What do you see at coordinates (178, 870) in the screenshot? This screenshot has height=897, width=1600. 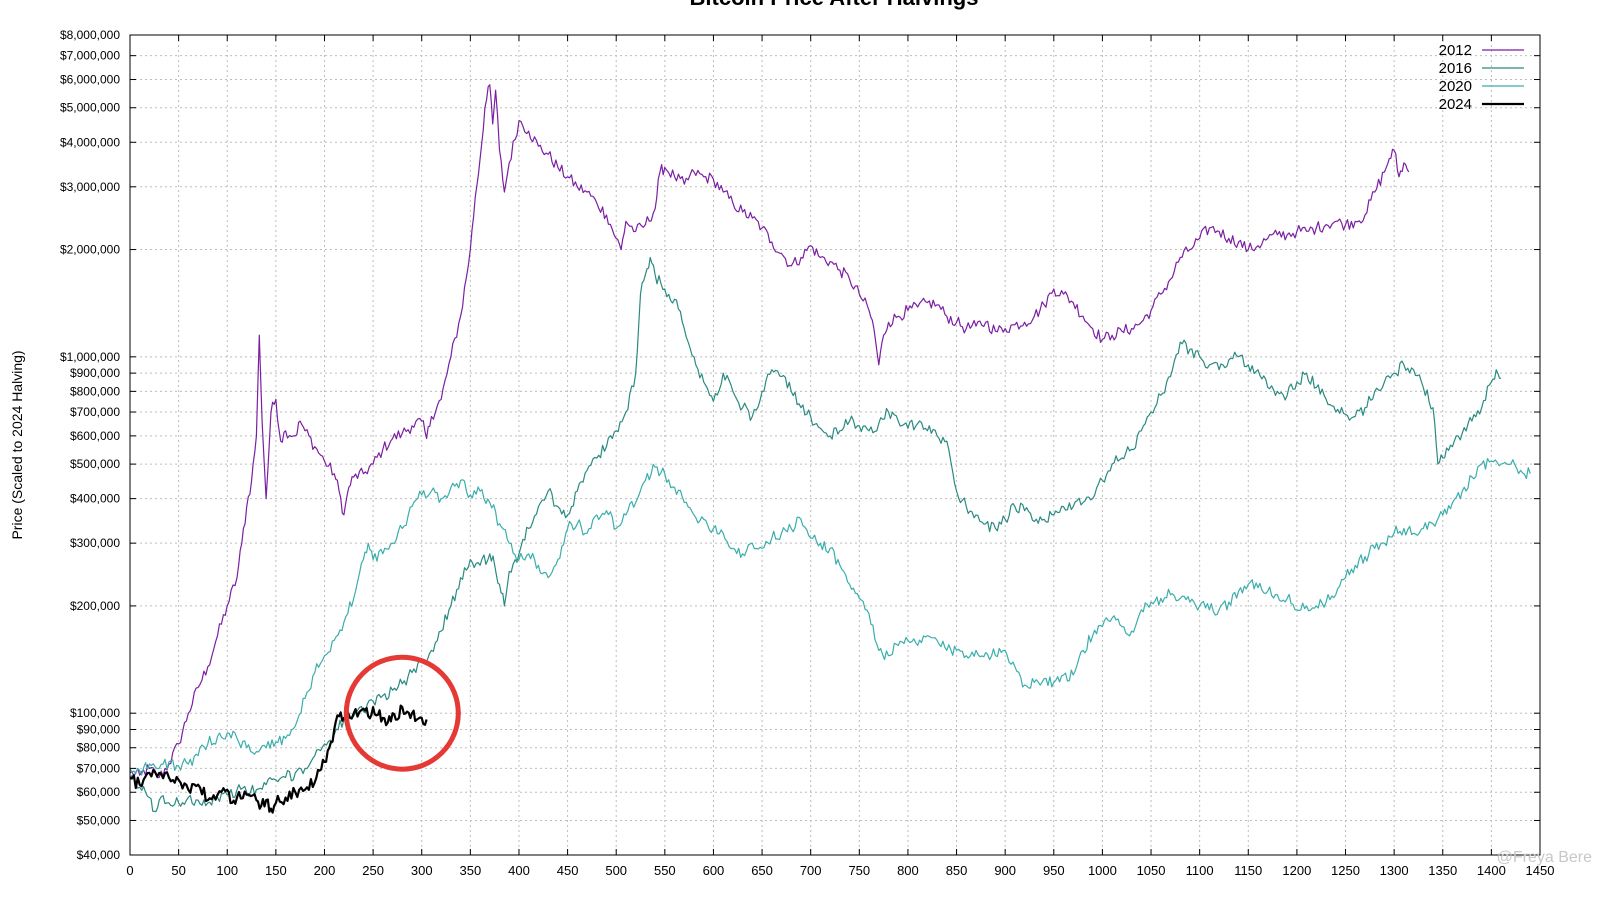 I see `x-tick-label: 50` at bounding box center [178, 870].